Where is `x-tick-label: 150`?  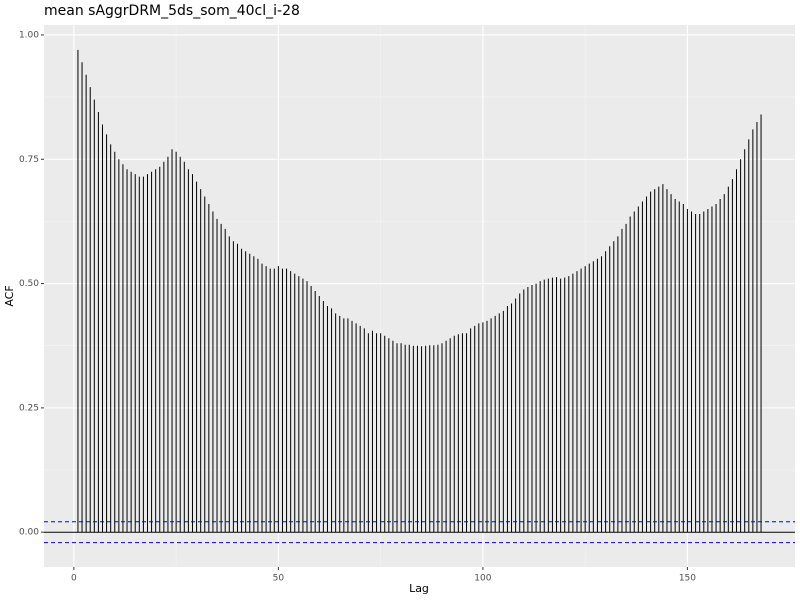
x-tick-label: 150 is located at coordinates (687, 579).